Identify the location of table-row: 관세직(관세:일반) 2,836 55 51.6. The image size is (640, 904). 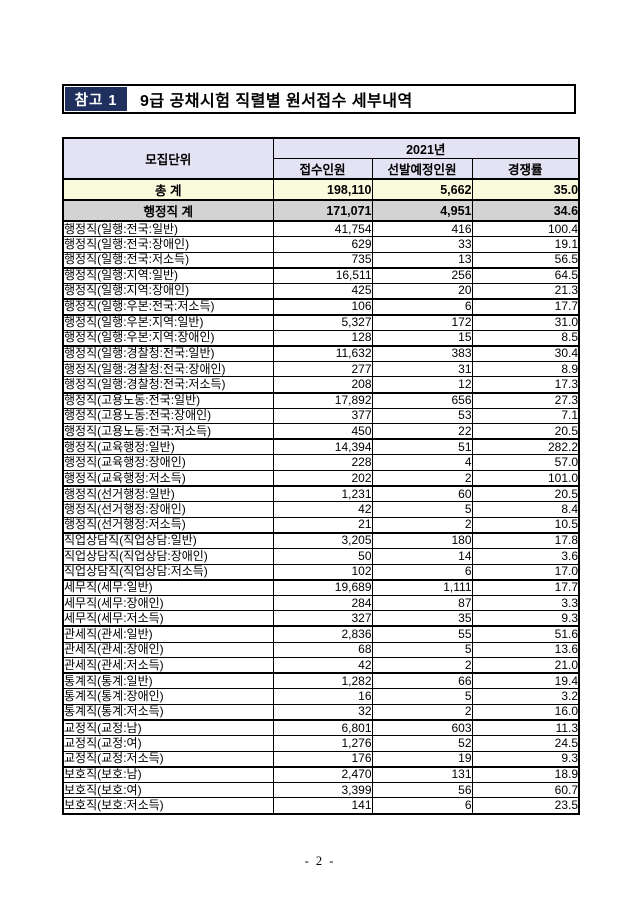
(321, 634).